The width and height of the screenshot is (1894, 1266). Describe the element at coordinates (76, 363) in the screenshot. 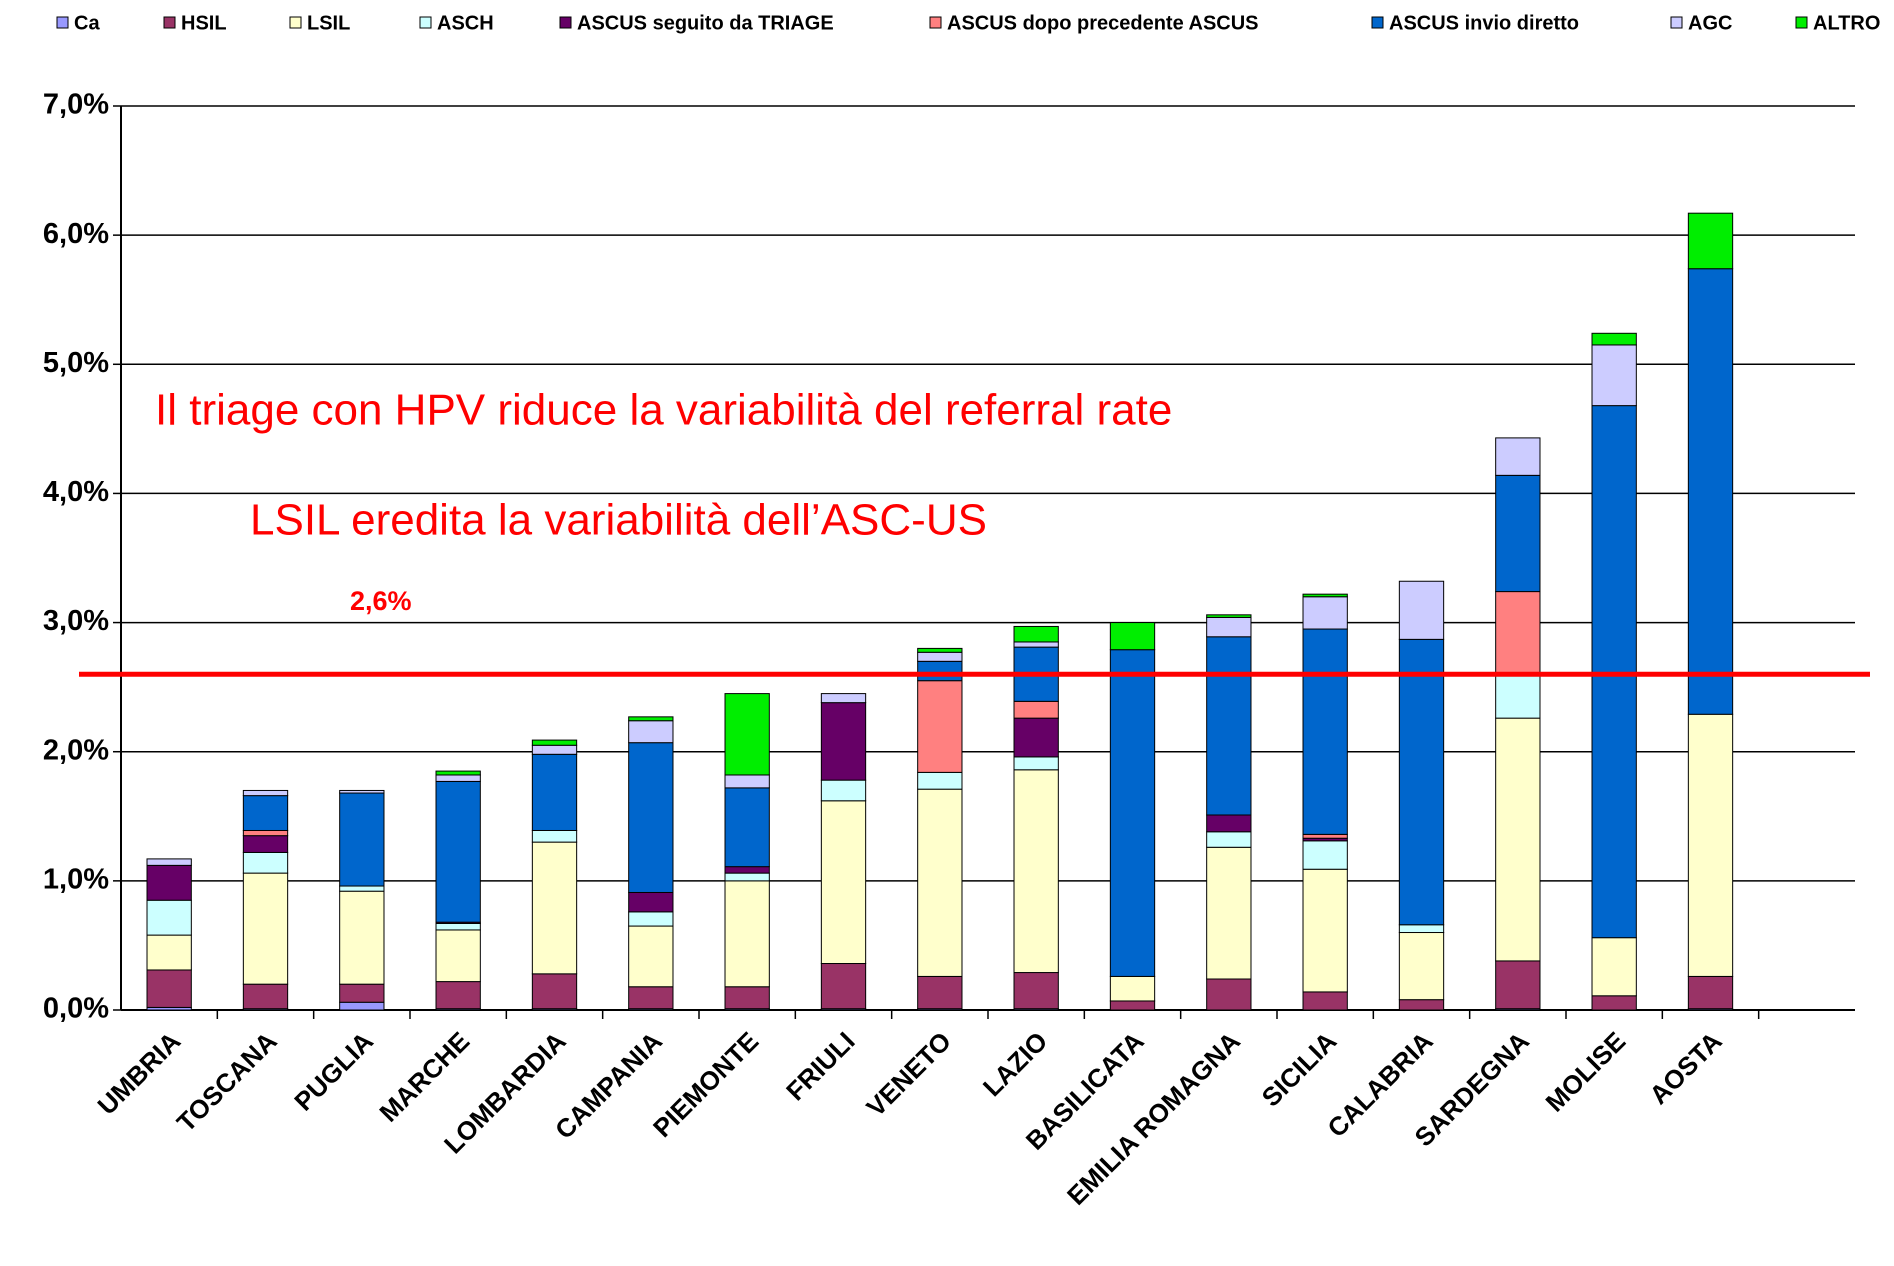

I see `y-tick-label: 5,0%` at that location.